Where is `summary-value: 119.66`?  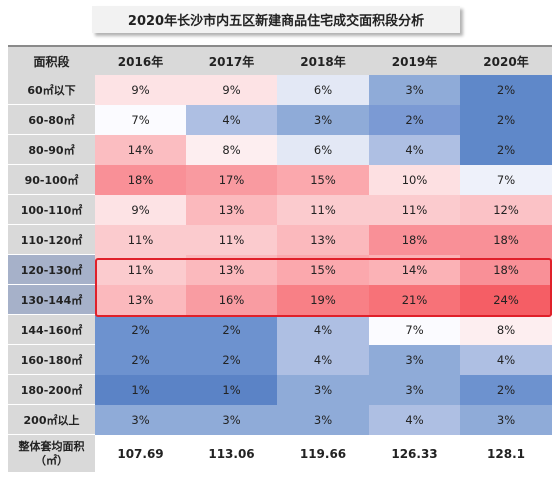 summary-value: 119.66 is located at coordinates (323, 453).